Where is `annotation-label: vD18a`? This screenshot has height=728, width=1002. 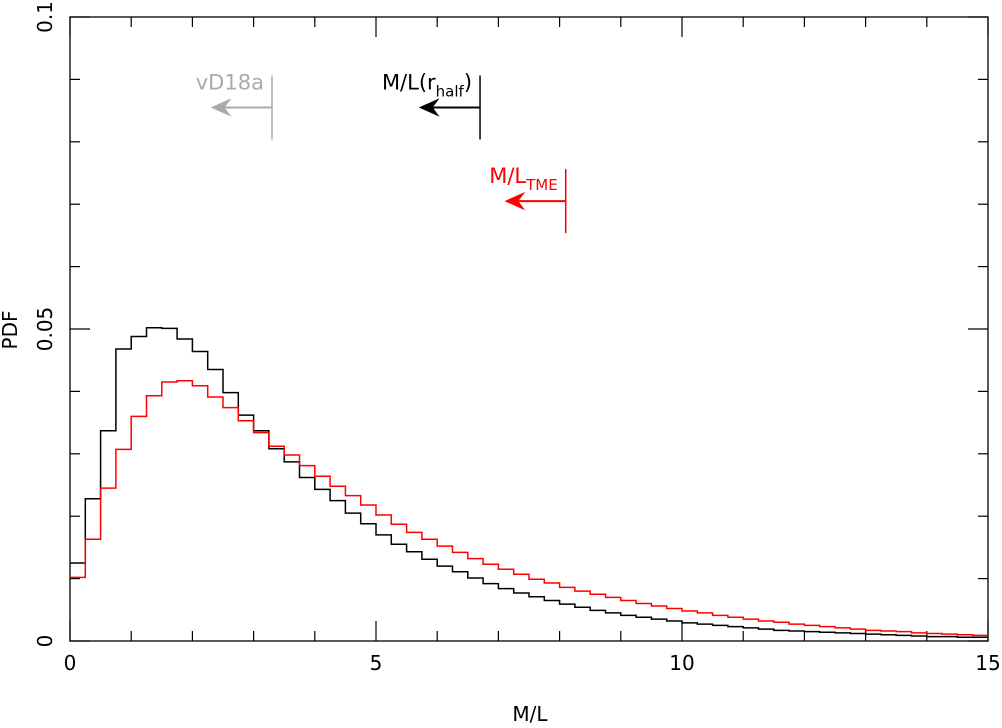 annotation-label: vD18a is located at coordinates (230, 82).